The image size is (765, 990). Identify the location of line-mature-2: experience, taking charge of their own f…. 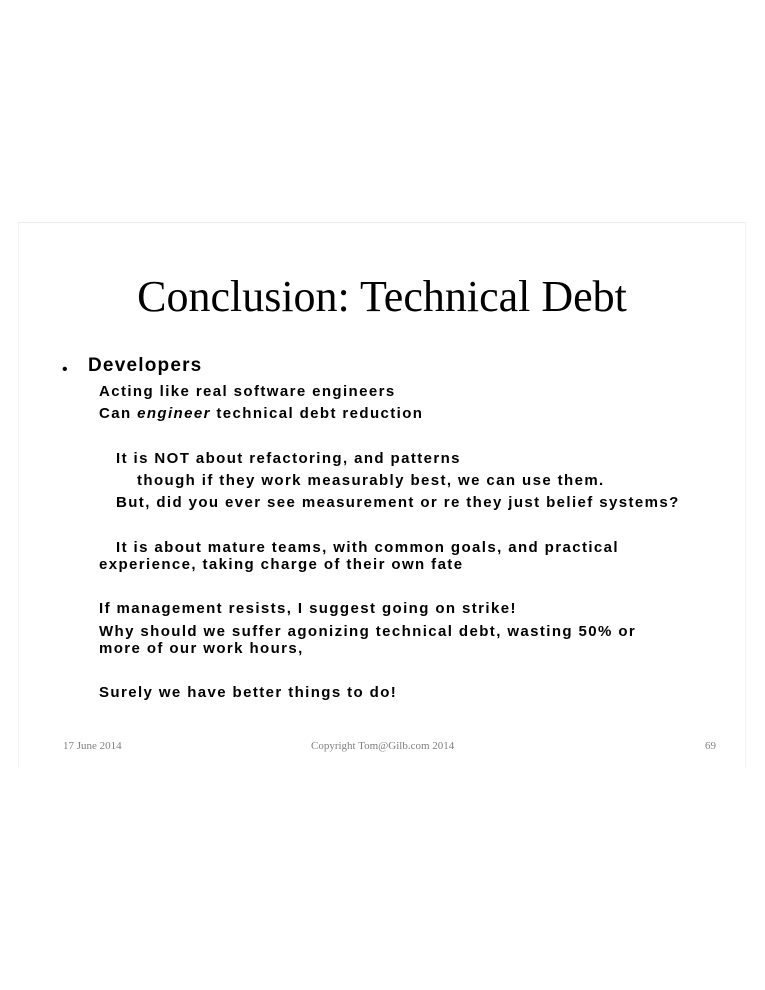
(281, 564).